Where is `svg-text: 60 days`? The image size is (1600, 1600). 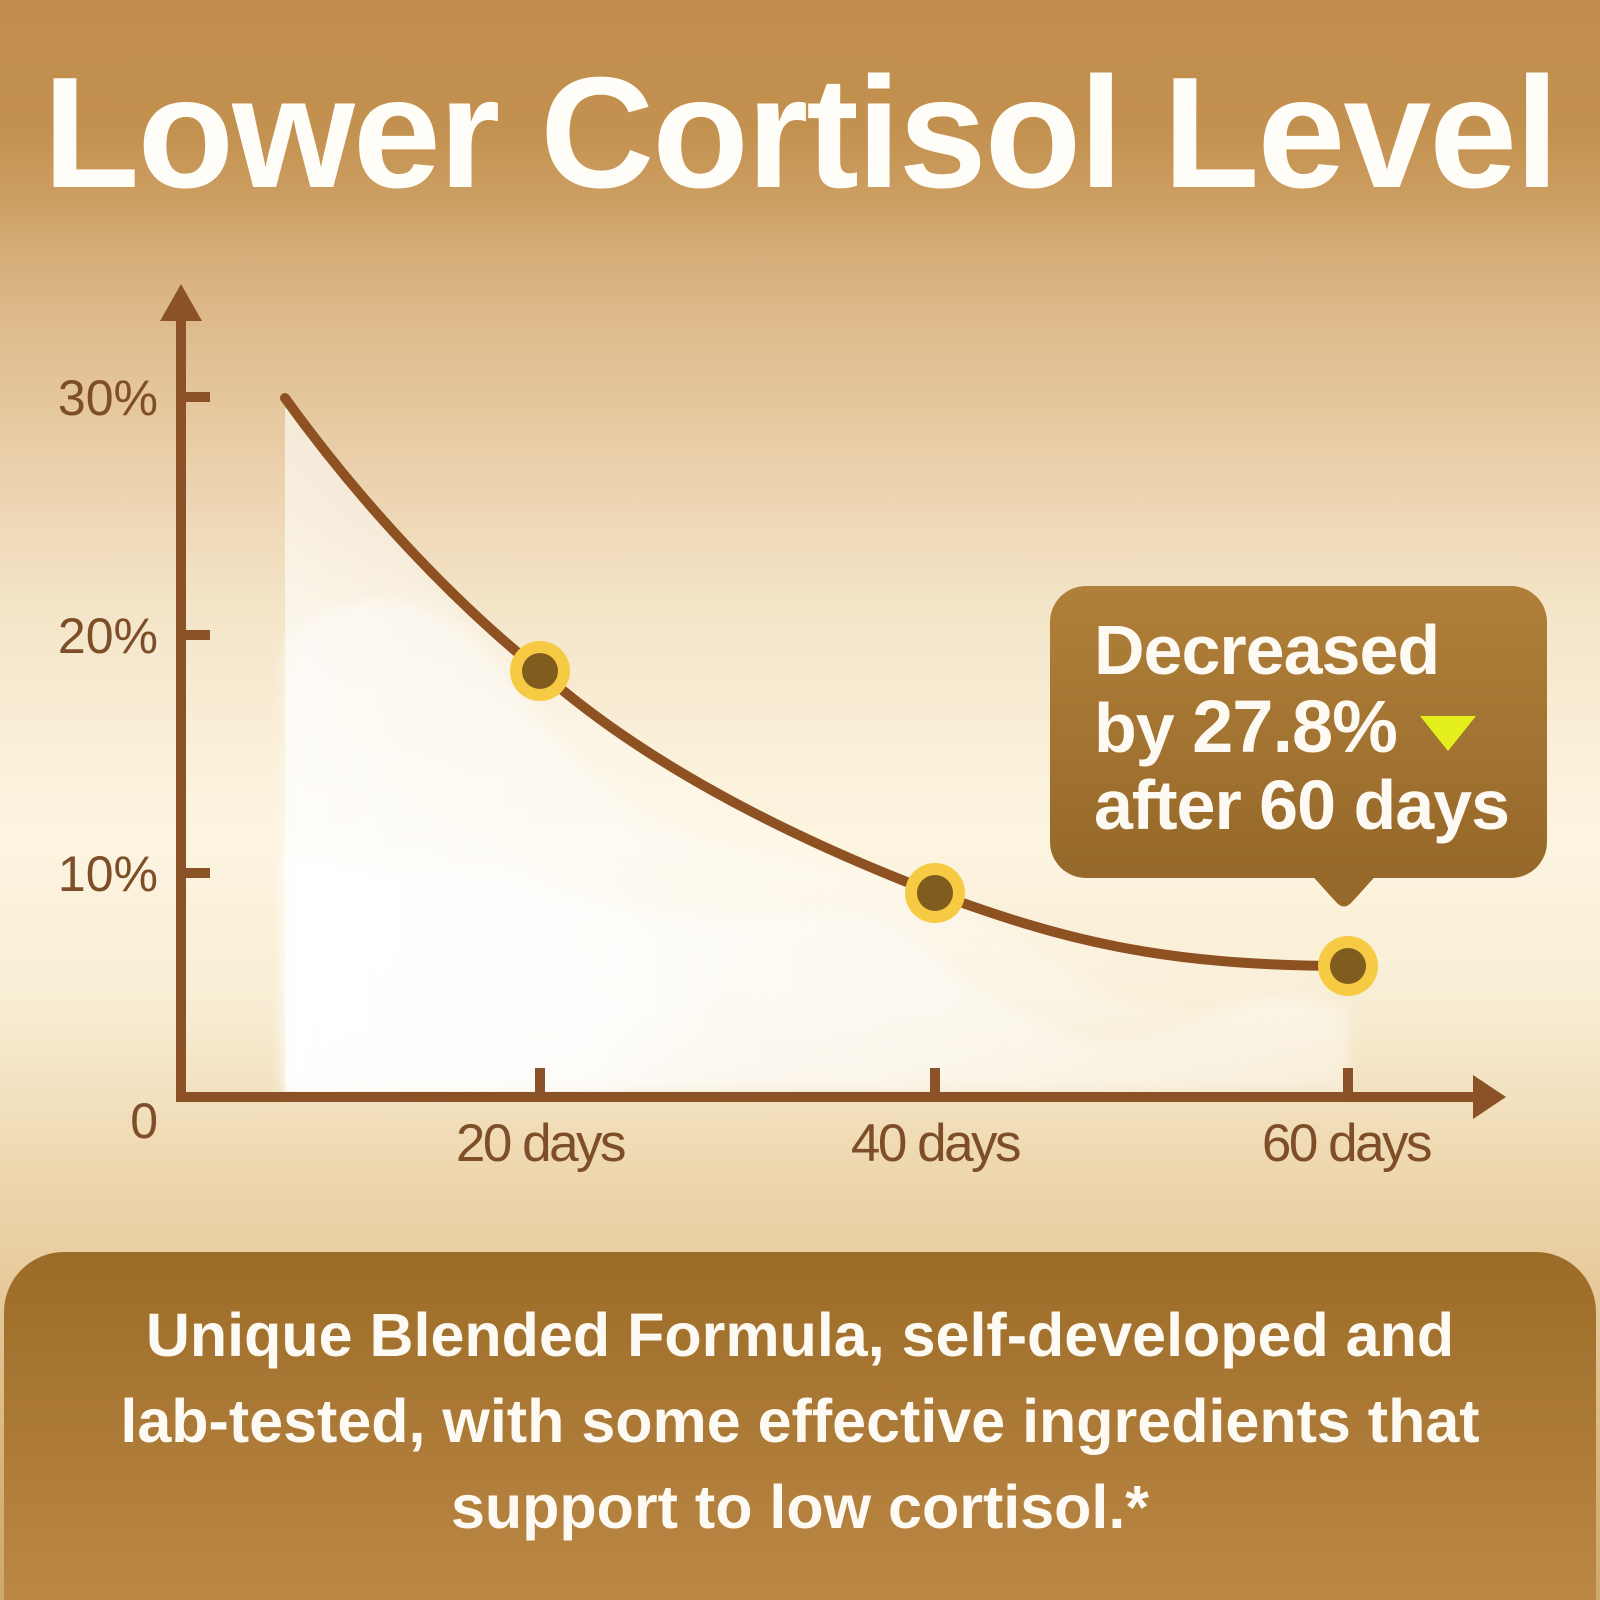
svg-text: 60 days is located at coordinates (1346, 1143).